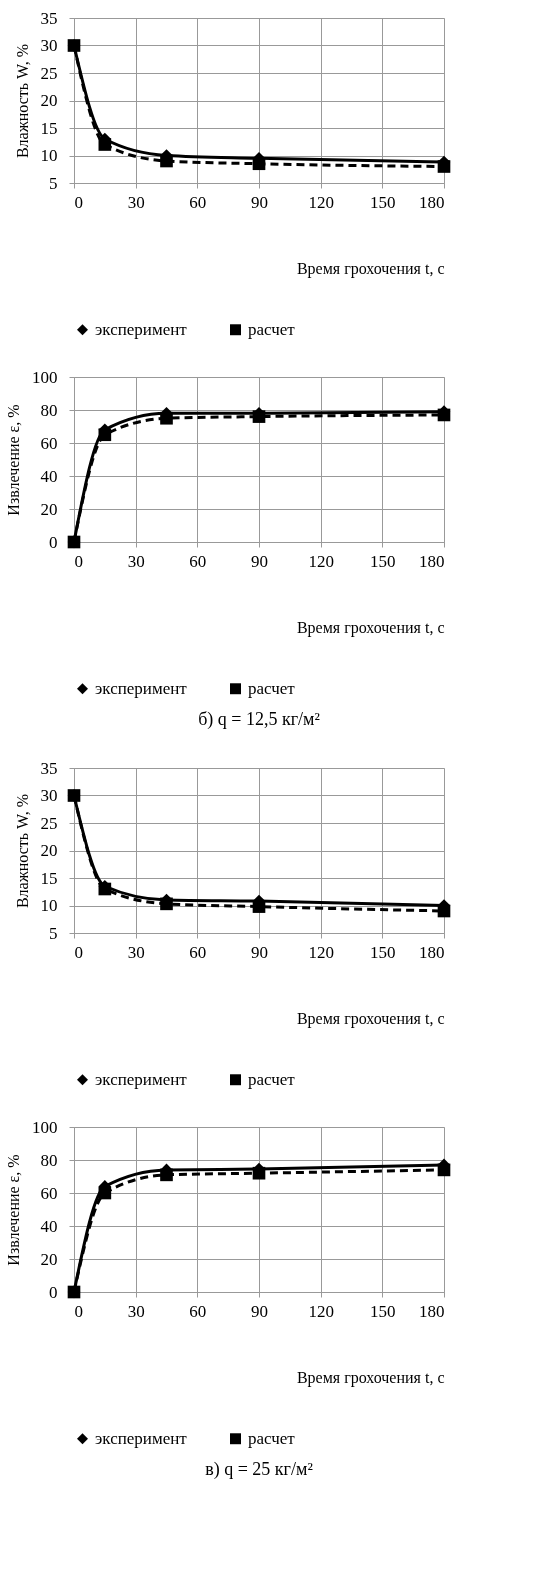  What do you see at coordinates (259, 1469) in the screenshot?
I see `text: в) q = 25 кг/м²` at bounding box center [259, 1469].